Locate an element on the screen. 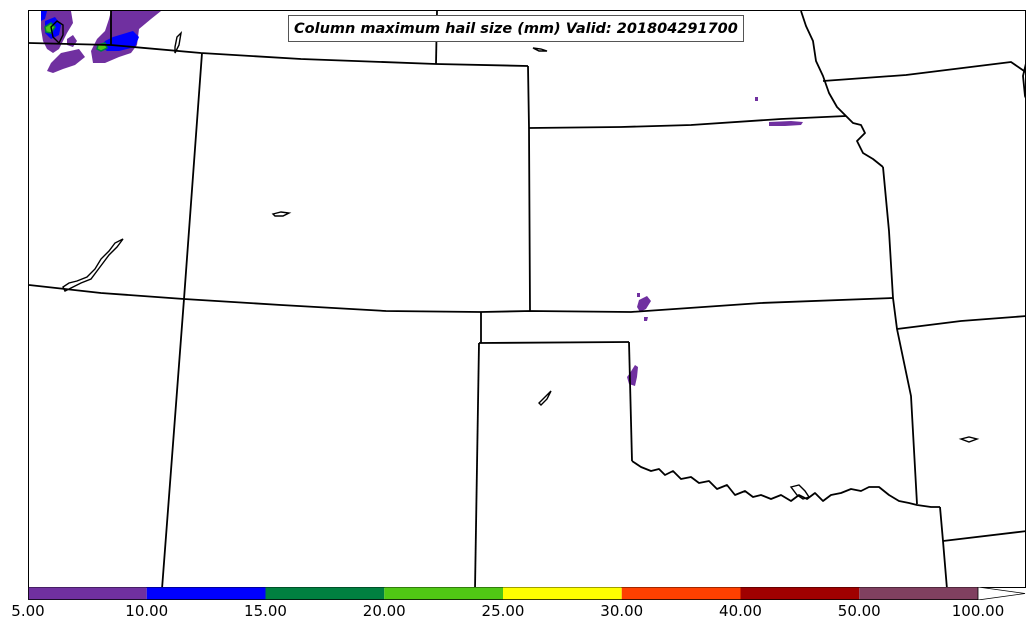  nebraska-kansas-border is located at coordinates (687, 122).